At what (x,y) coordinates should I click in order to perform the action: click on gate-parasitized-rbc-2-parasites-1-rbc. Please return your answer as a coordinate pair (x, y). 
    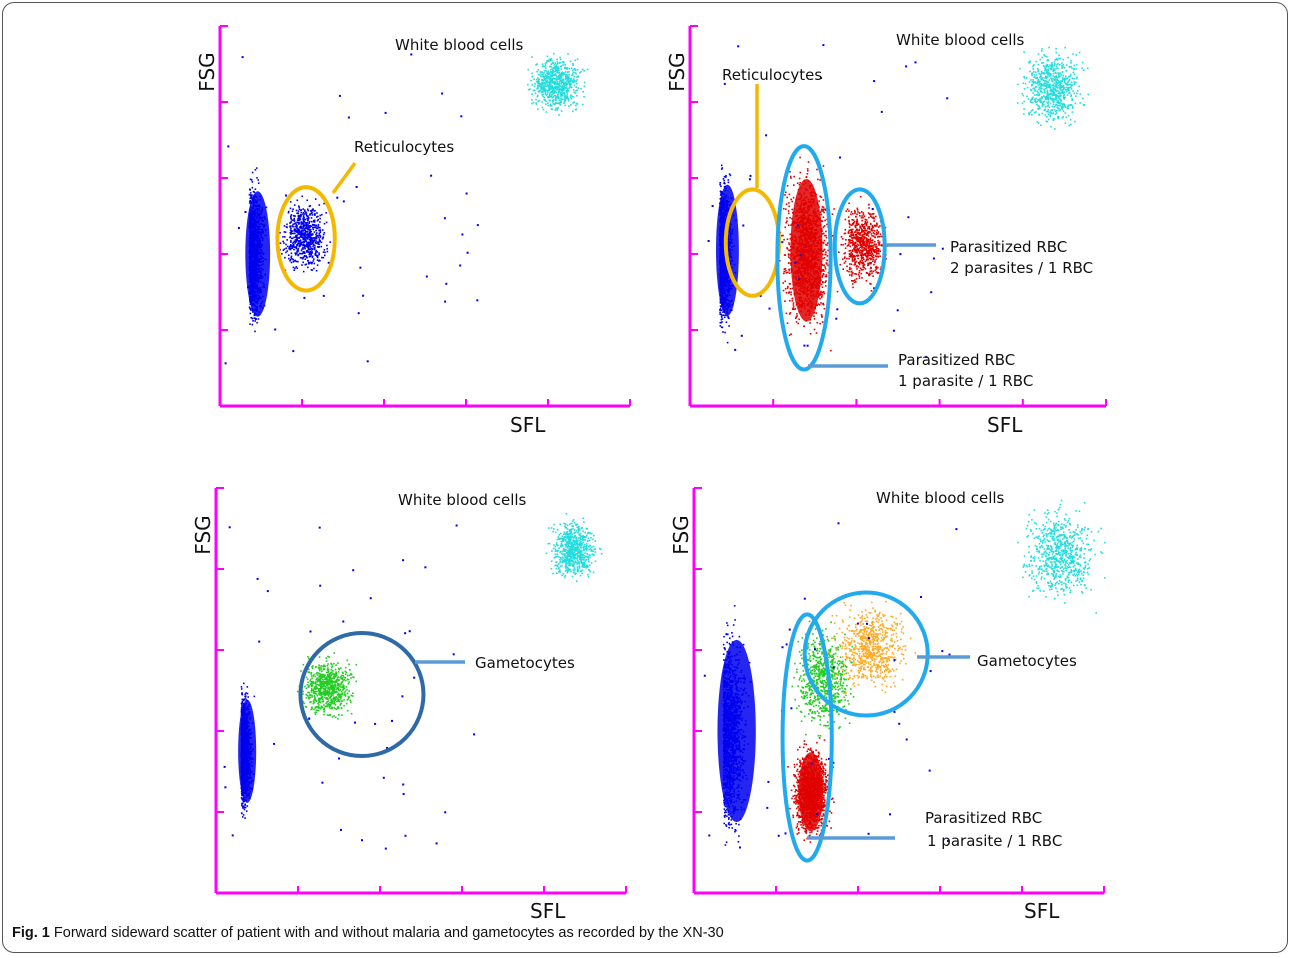
    Looking at the image, I should click on (859, 246).